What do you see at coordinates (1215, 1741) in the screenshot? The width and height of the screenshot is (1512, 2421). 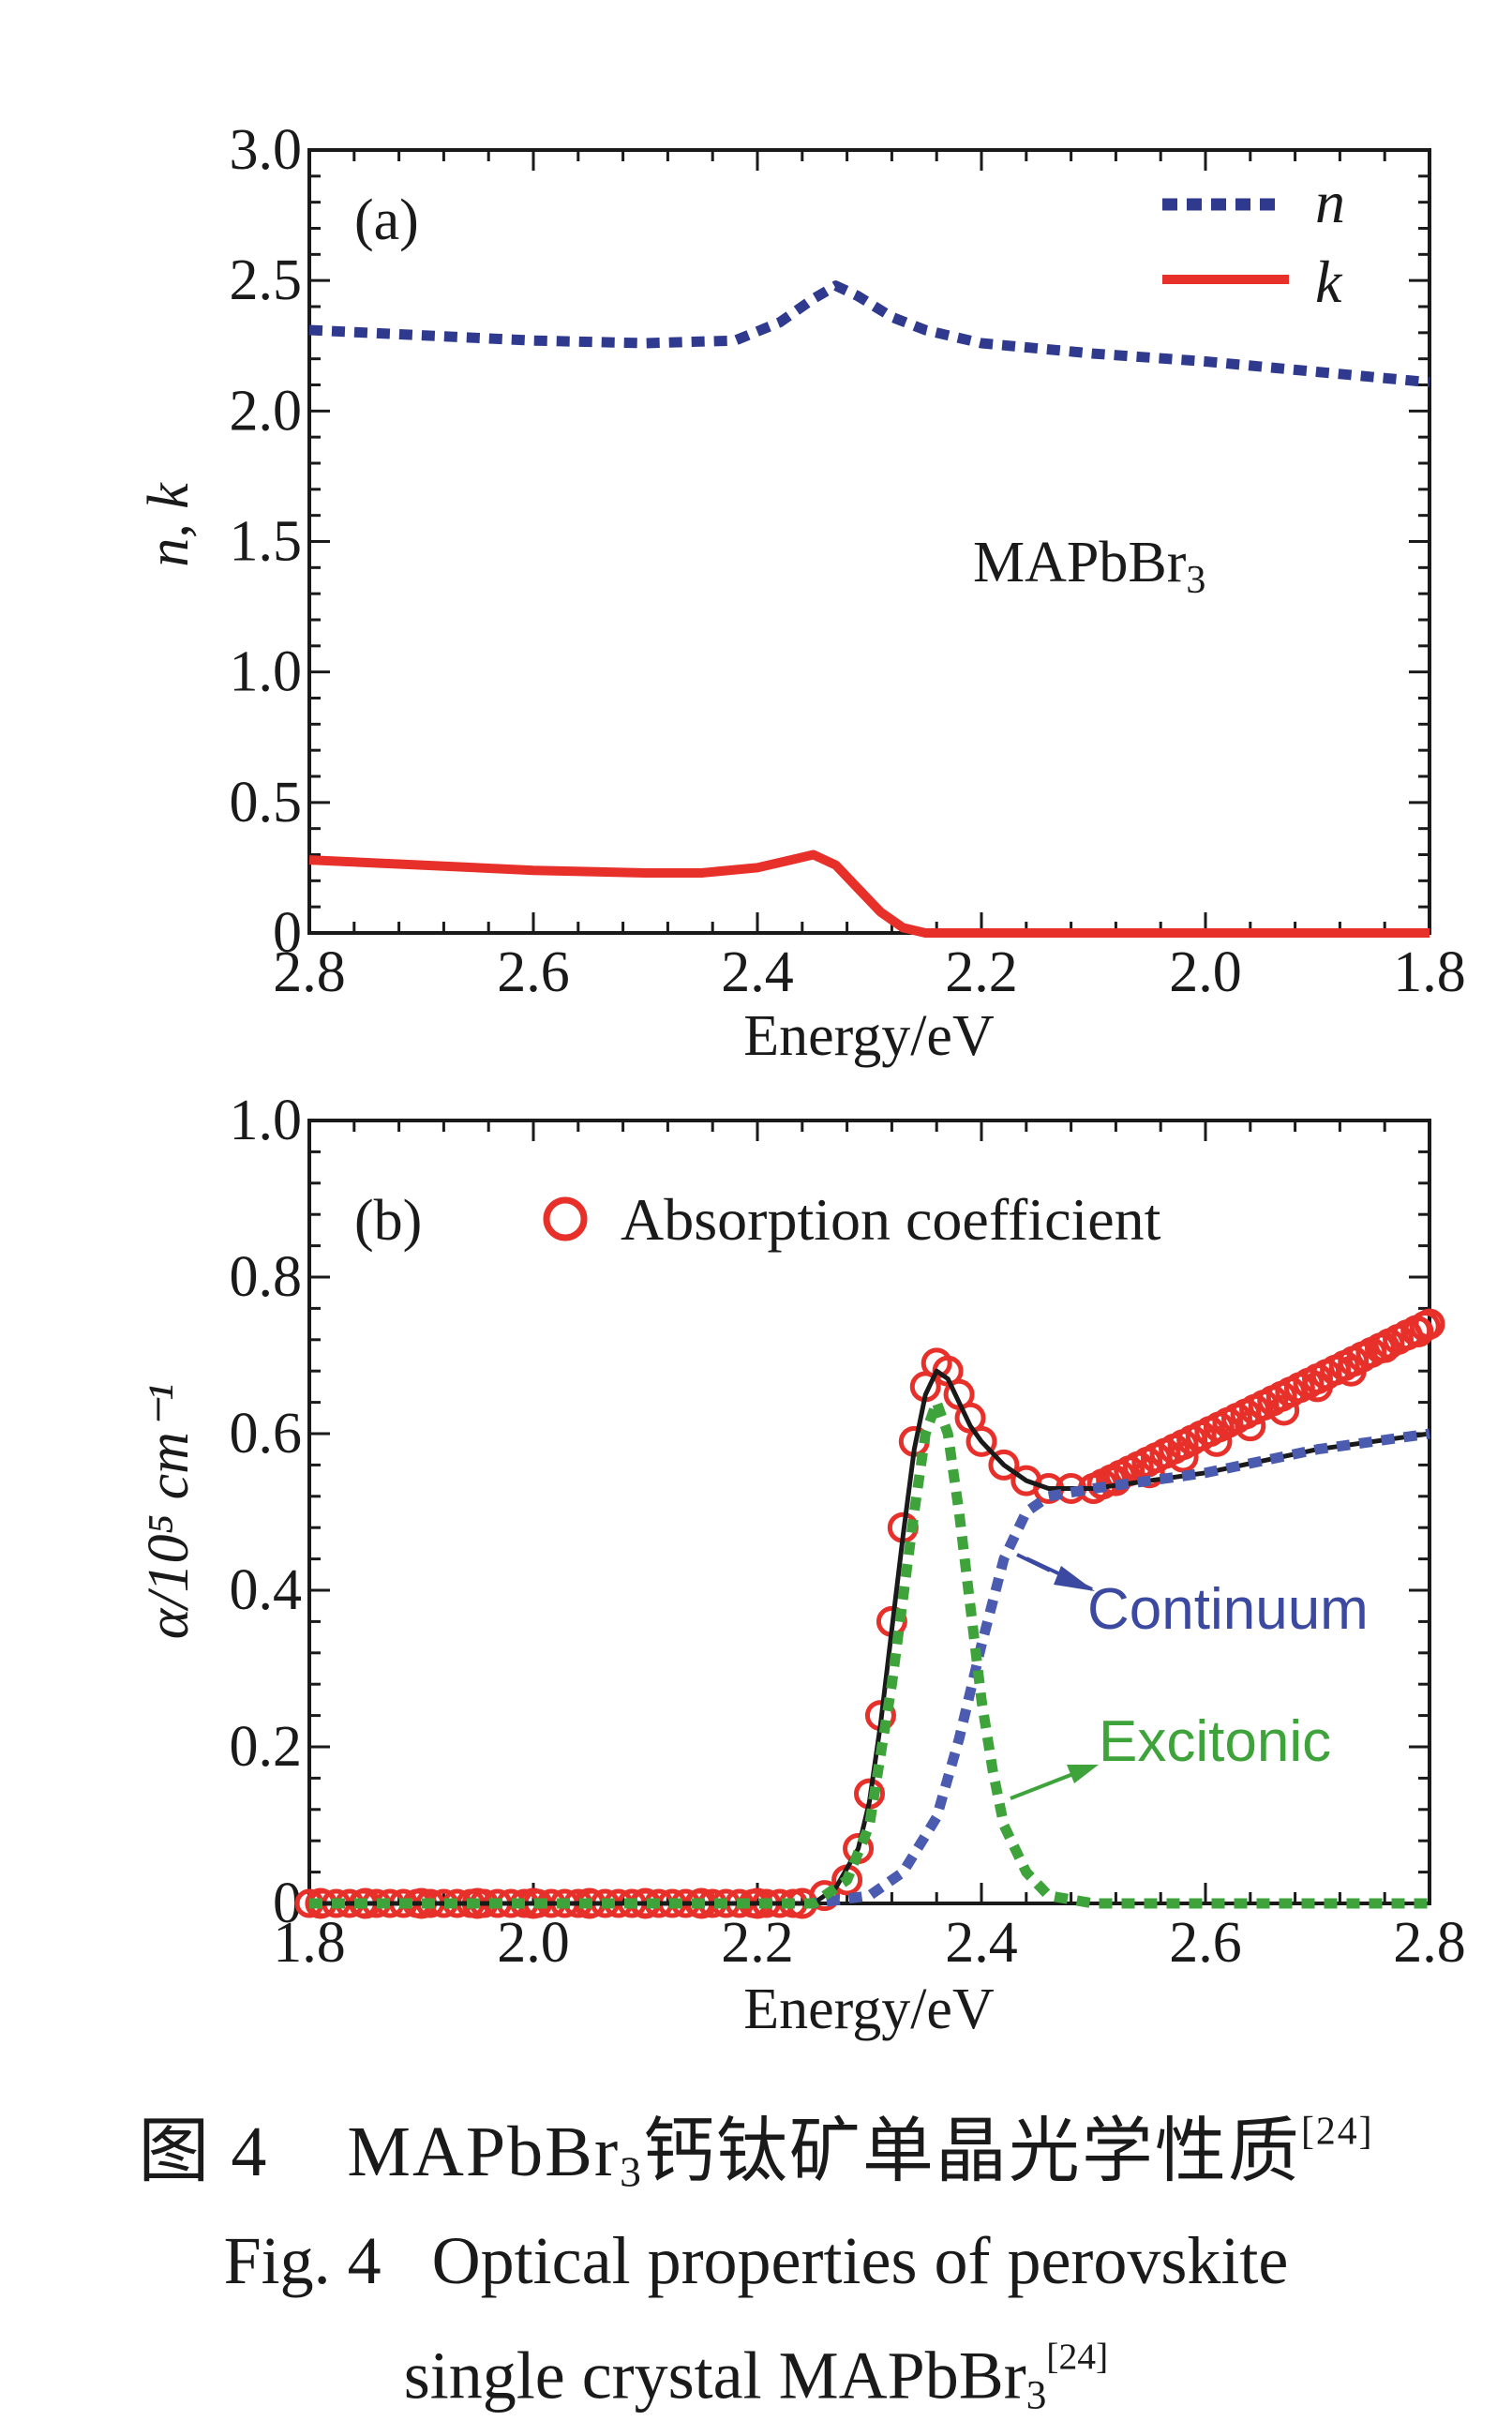 I see `excitonic-label: Excitonic` at bounding box center [1215, 1741].